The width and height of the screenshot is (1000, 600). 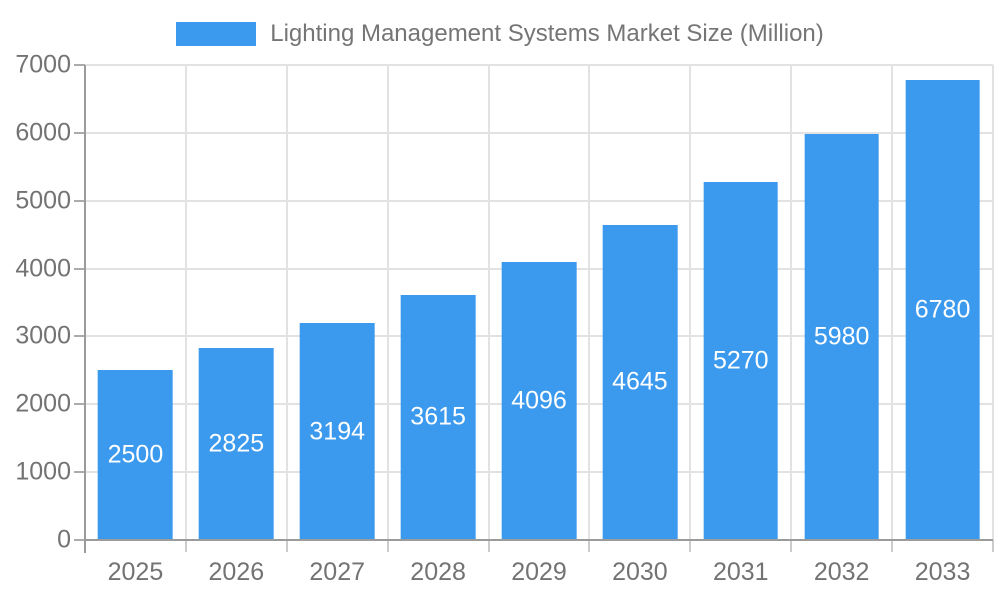 I want to click on bar-value-label: 3194, so click(x=337, y=431).